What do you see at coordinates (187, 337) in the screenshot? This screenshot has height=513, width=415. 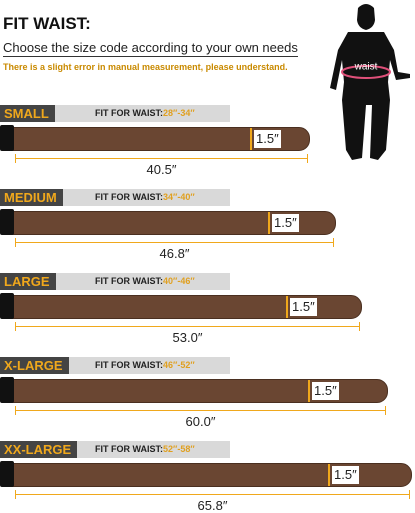 I see `length-label: 53.0″` at bounding box center [187, 337].